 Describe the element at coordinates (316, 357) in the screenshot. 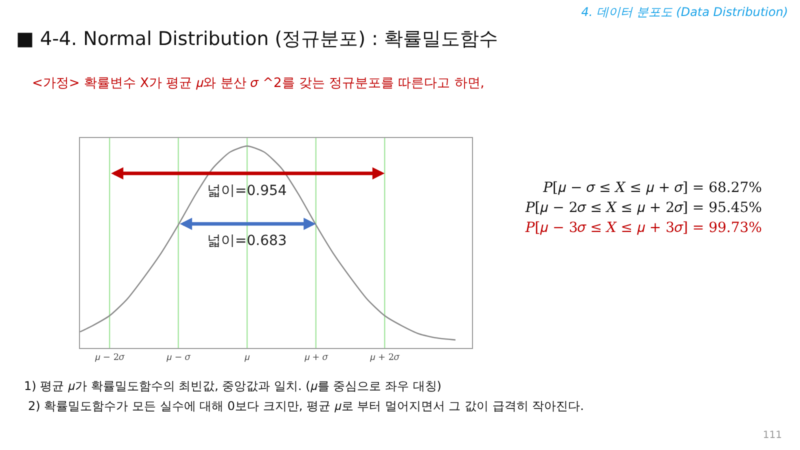

I see `x-tick-label: 𝜇 + 𝜎` at that location.